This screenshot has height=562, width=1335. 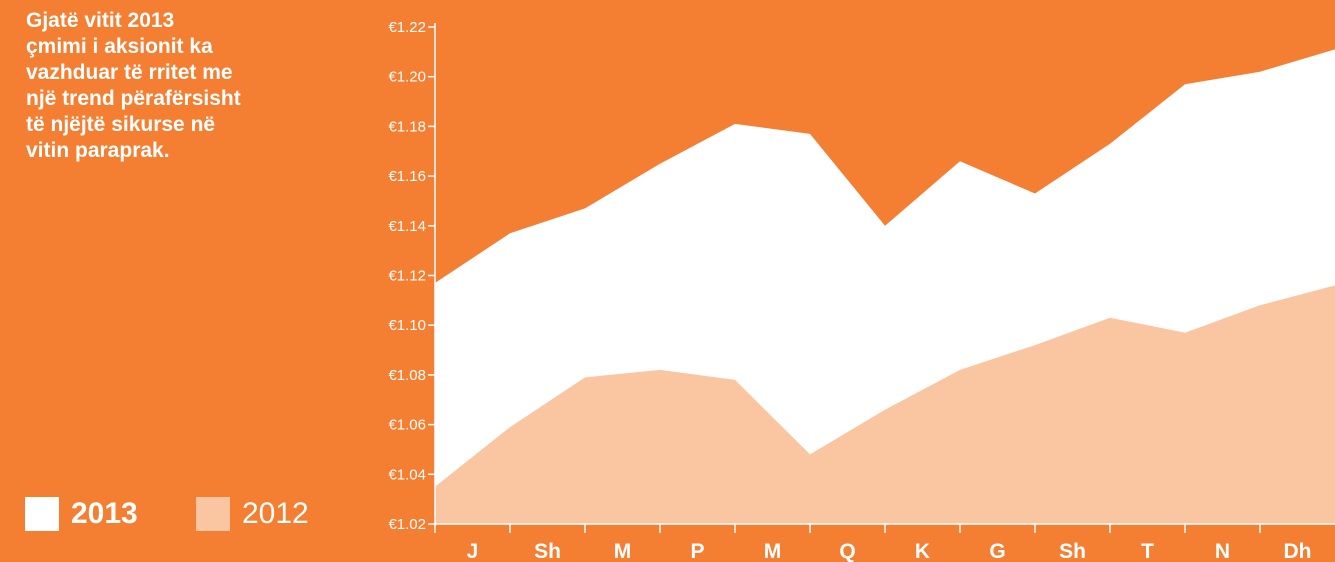 What do you see at coordinates (997, 551) in the screenshot?
I see `x-tick-label: G` at bounding box center [997, 551].